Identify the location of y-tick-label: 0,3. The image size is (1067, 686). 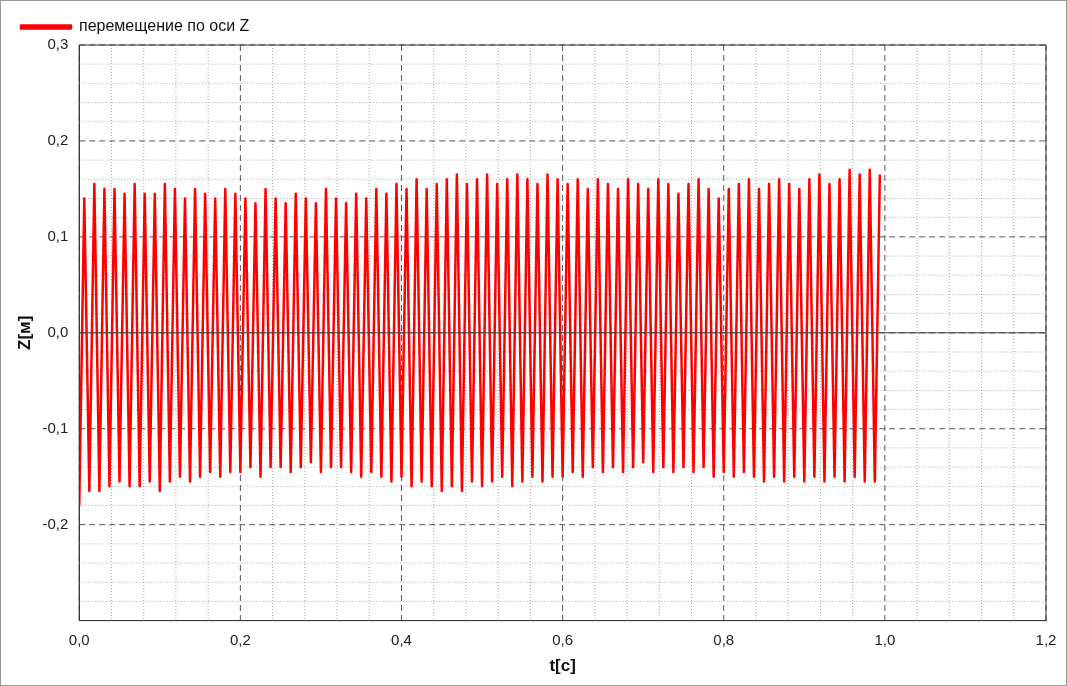
(58, 44).